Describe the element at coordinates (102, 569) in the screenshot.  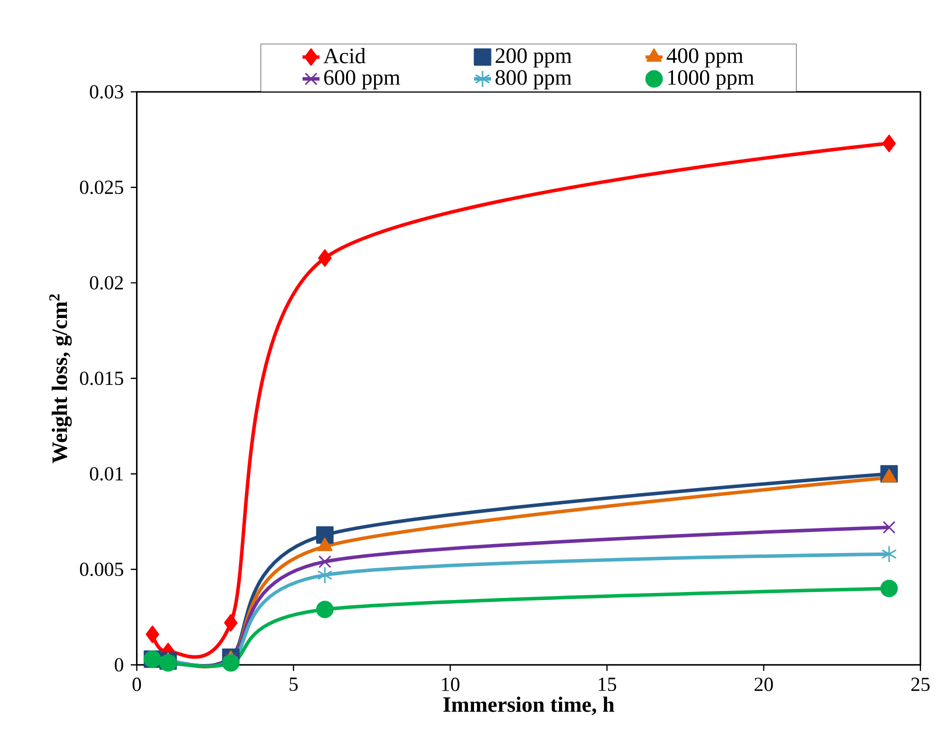
I see `y-tick-label: 0.005` at that location.